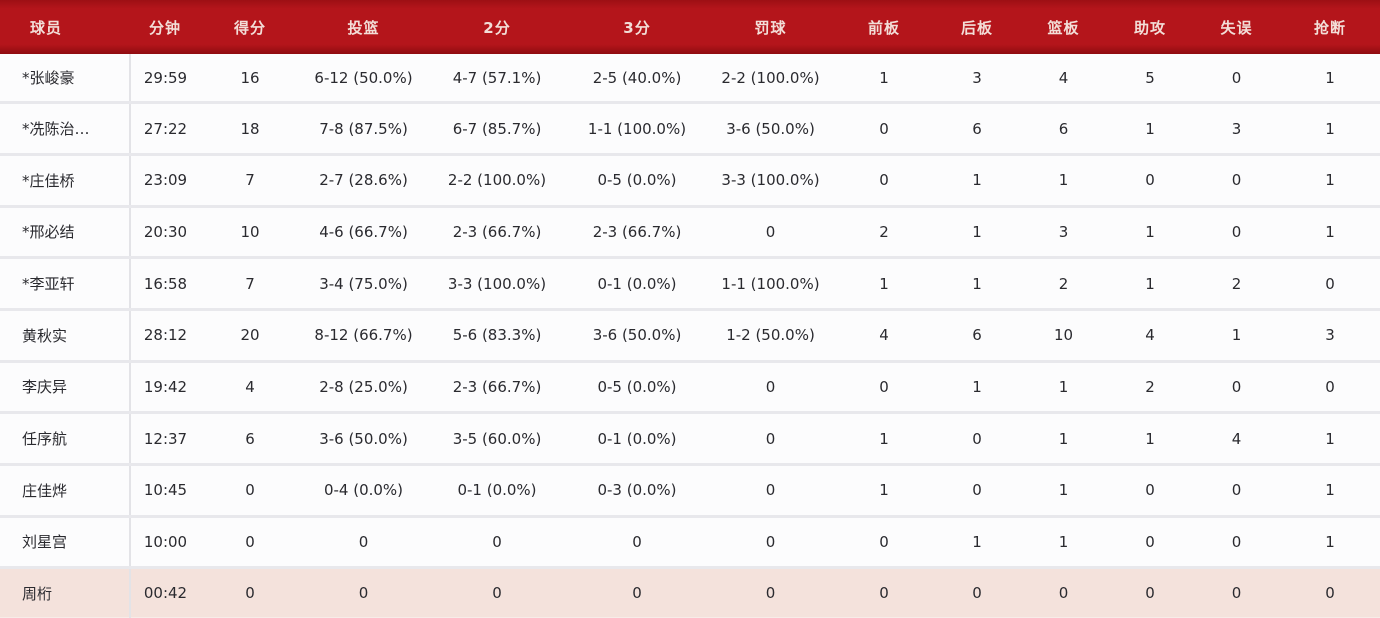 This screenshot has width=1380, height=618. Describe the element at coordinates (770, 336) in the screenshot. I see `cell-ft: 1-2 (50.0%)` at that location.